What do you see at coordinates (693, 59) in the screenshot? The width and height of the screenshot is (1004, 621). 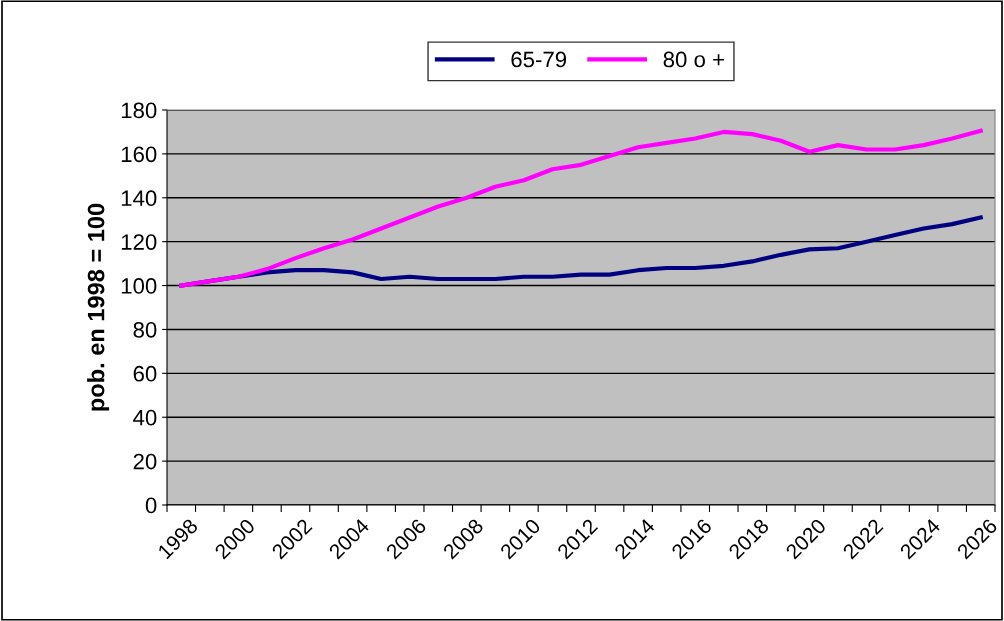 I see `legend-label: 80 o +` at bounding box center [693, 59].